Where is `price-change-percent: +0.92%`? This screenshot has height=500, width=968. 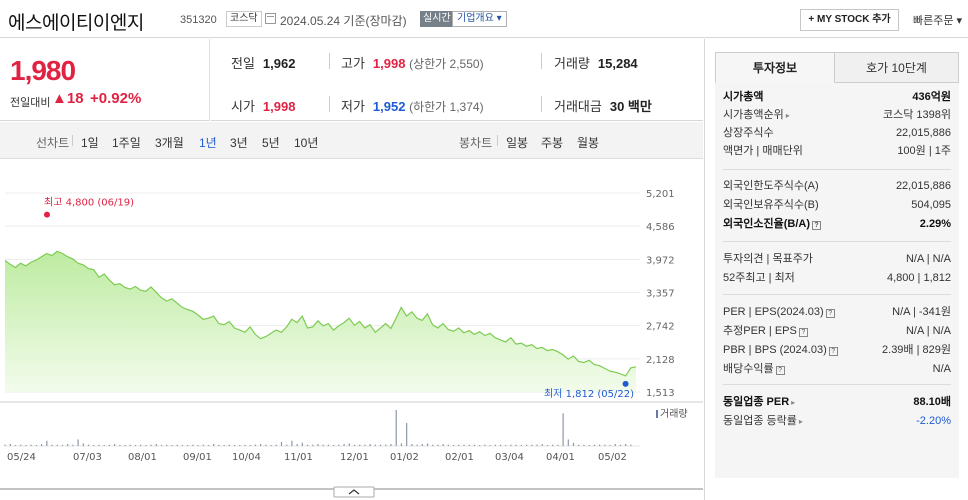
price-change-percent: +0.92% is located at coordinates (116, 98).